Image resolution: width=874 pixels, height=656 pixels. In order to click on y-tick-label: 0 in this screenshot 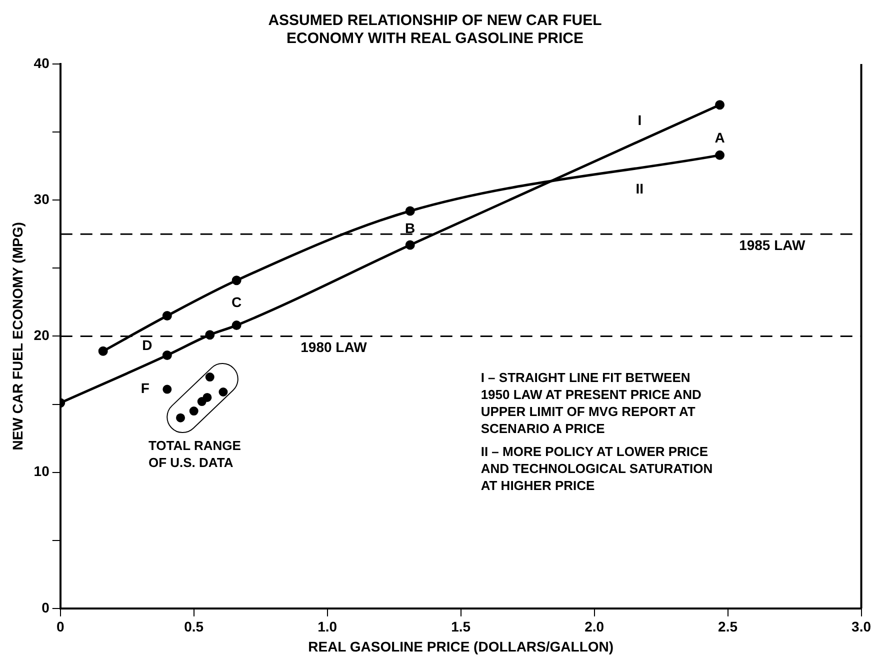, I will do `click(46, 607)`.